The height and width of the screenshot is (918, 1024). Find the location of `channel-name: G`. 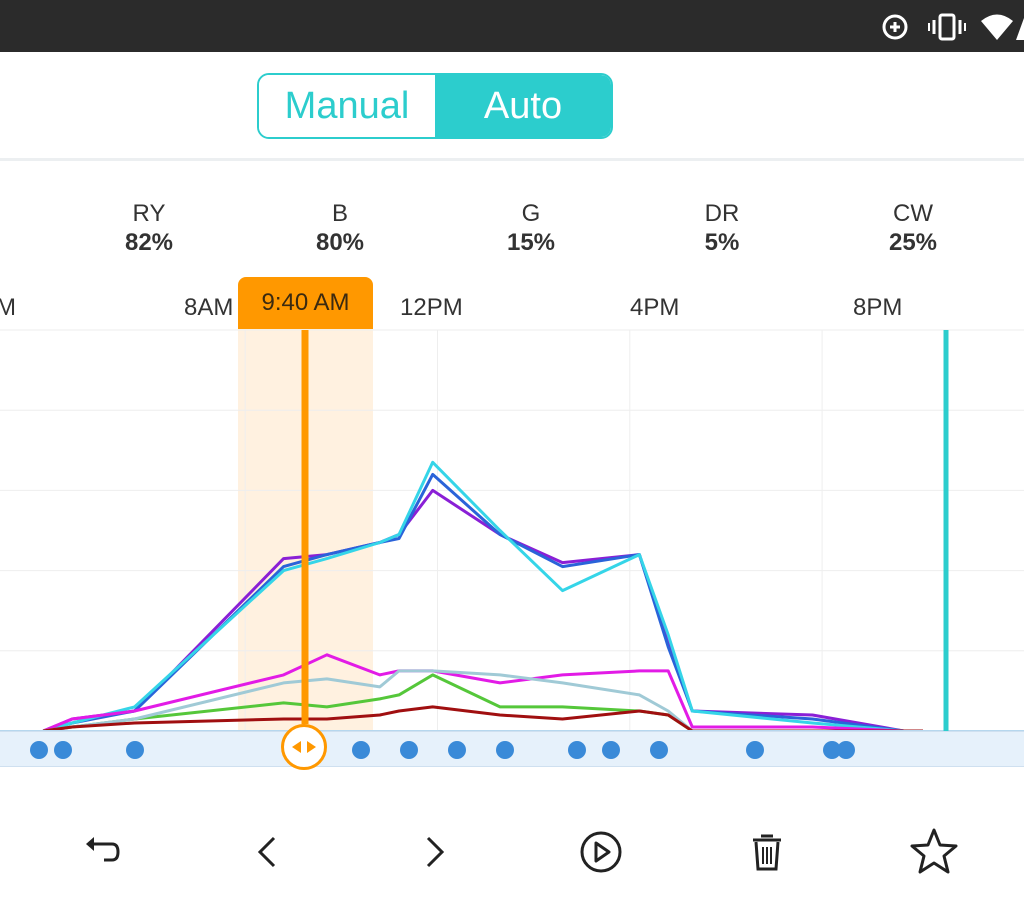

channel-name: G is located at coordinates (531, 213).